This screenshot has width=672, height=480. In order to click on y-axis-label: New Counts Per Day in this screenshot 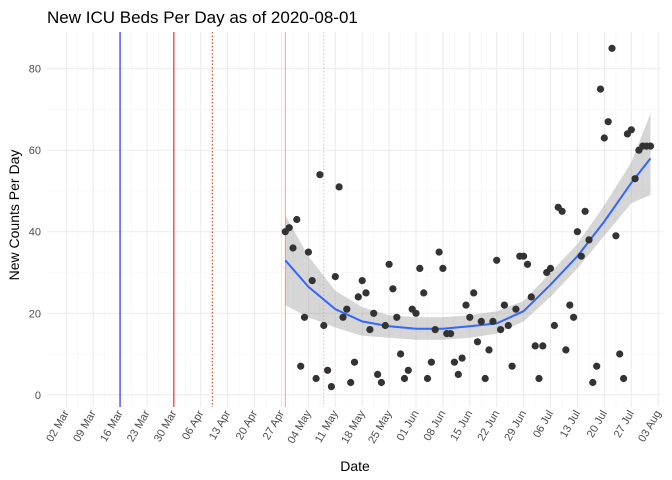, I will do `click(14, 215)`.